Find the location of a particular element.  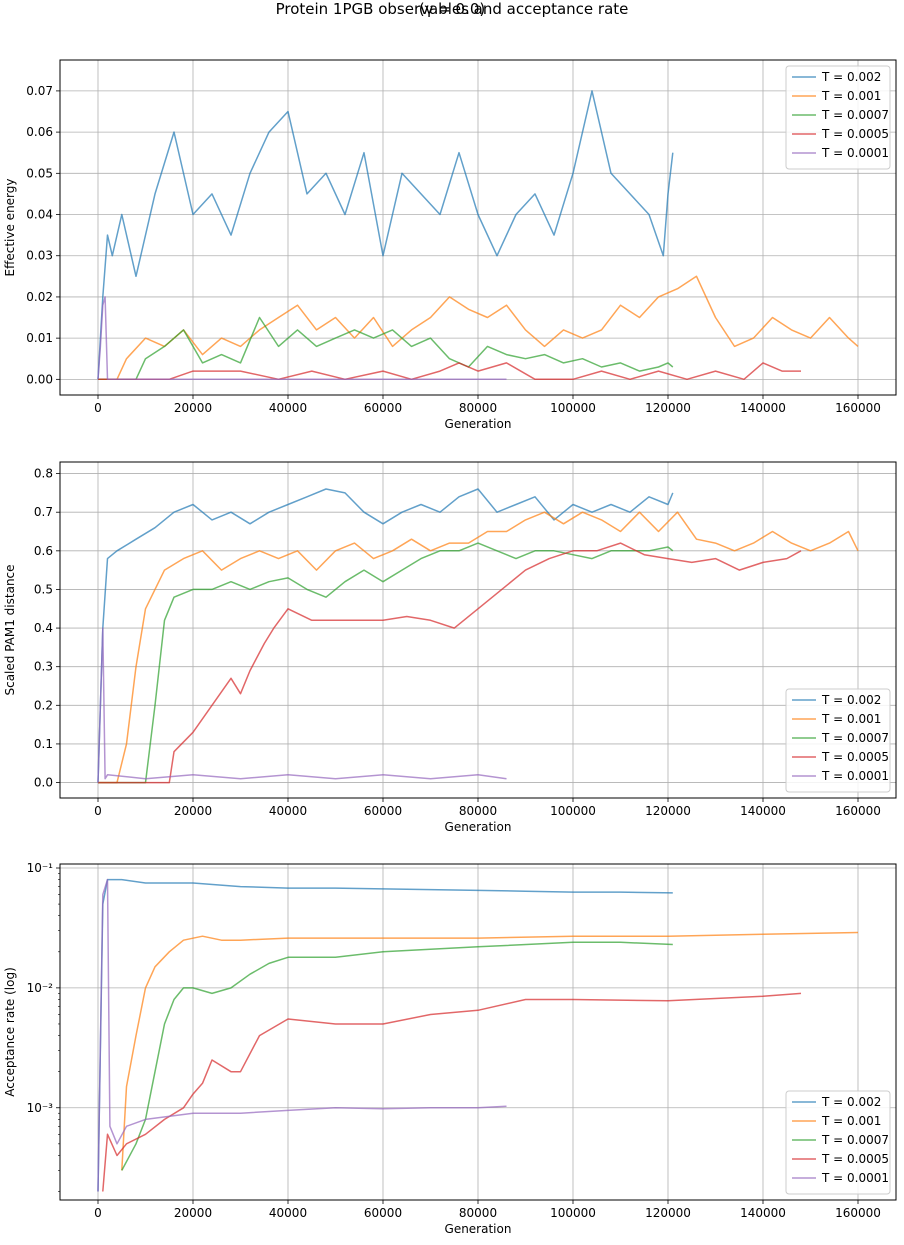

y-tick-label: 10⁻² is located at coordinates (40, 988).